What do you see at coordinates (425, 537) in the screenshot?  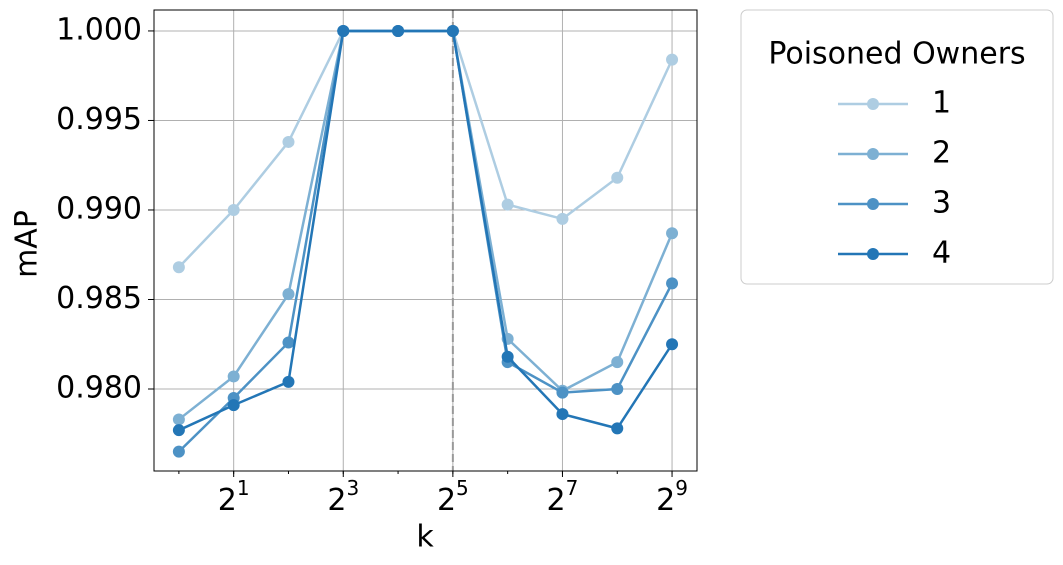 I see `x-axis-label: k` at bounding box center [425, 537].